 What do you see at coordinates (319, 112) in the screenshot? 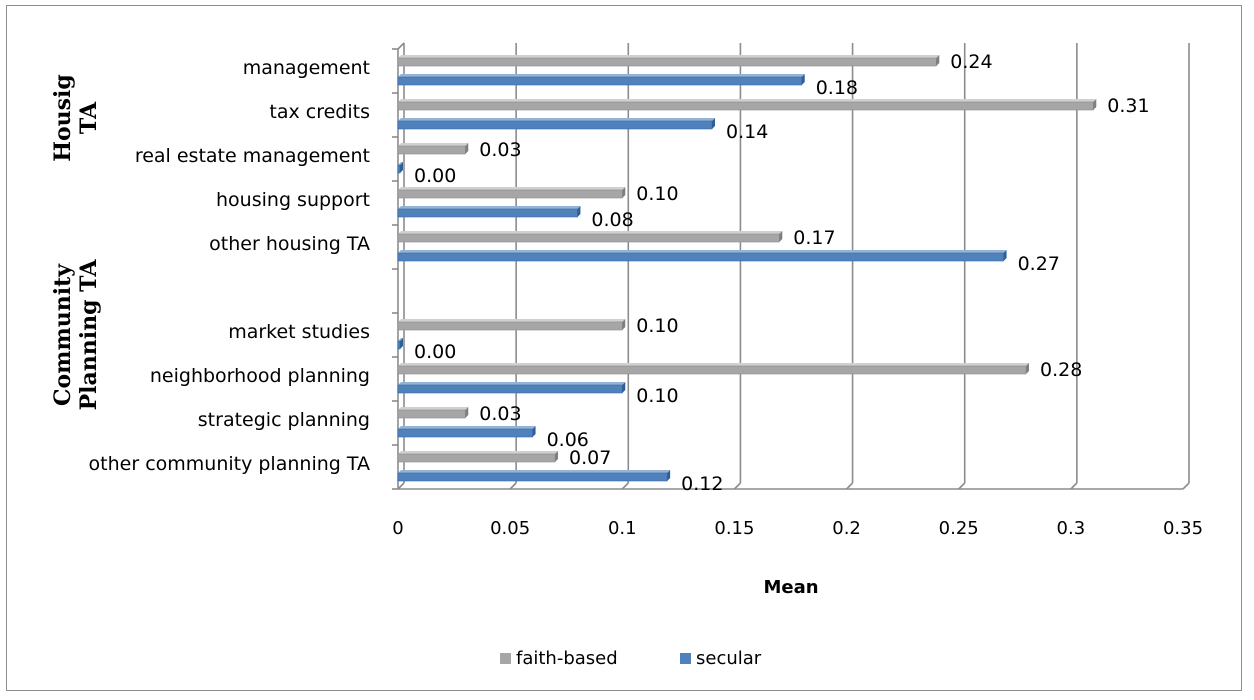
I see `category-label: tax credits` at bounding box center [319, 112].